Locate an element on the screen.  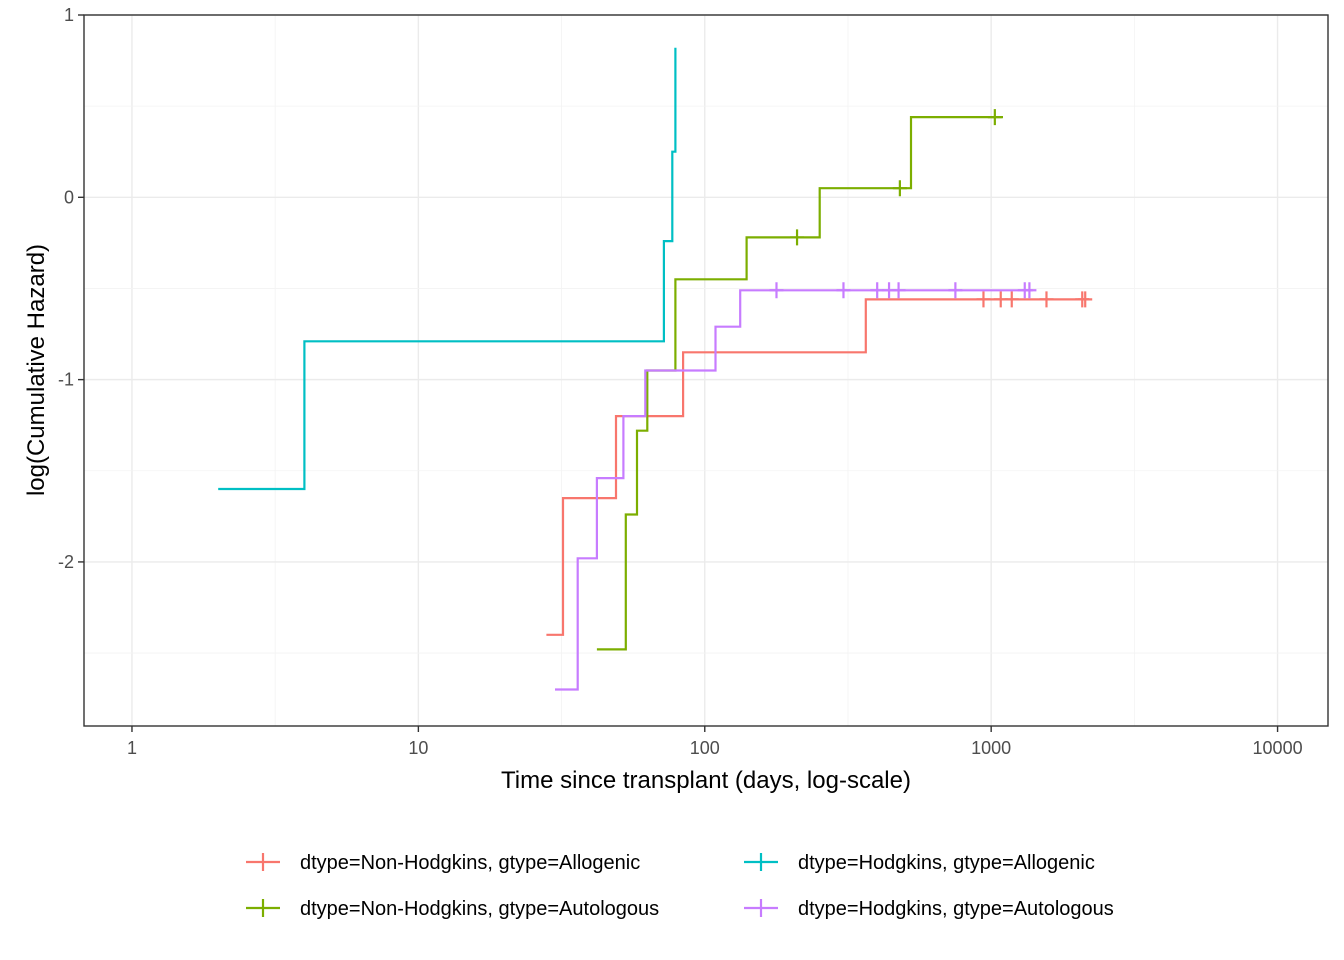
legend-label: dtype=Non-Hodgkins, gtype=Autologous is located at coordinates (479, 909).